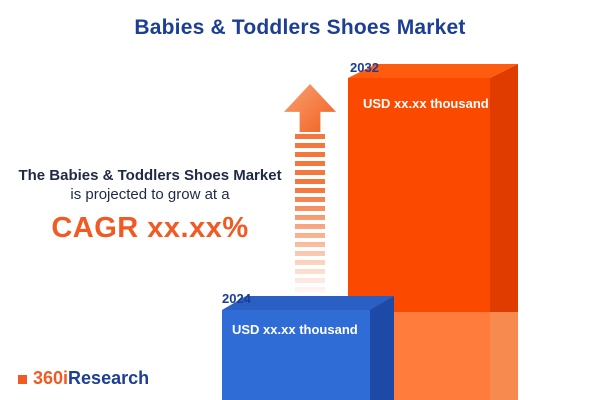 This screenshot has width=600, height=400. I want to click on bar-2032-side-lower-segment, so click(504, 356).